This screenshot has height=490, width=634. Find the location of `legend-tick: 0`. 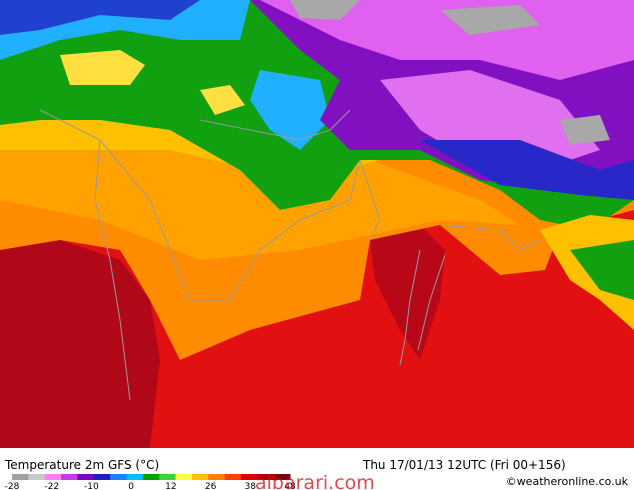

legend-tick: 0 is located at coordinates (131, 486).